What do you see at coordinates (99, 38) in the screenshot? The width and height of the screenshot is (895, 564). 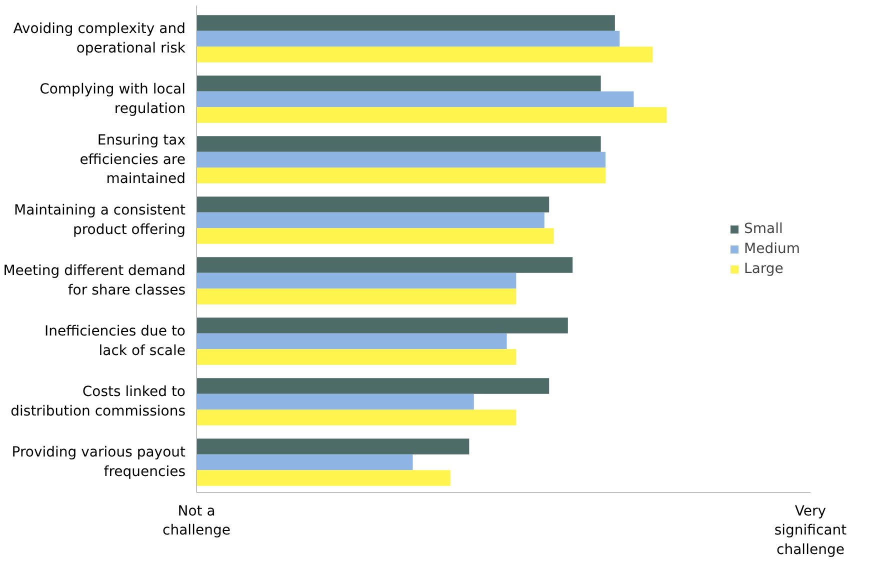 I see `y-tick-label: Avoiding complexity and operational risk` at bounding box center [99, 38].